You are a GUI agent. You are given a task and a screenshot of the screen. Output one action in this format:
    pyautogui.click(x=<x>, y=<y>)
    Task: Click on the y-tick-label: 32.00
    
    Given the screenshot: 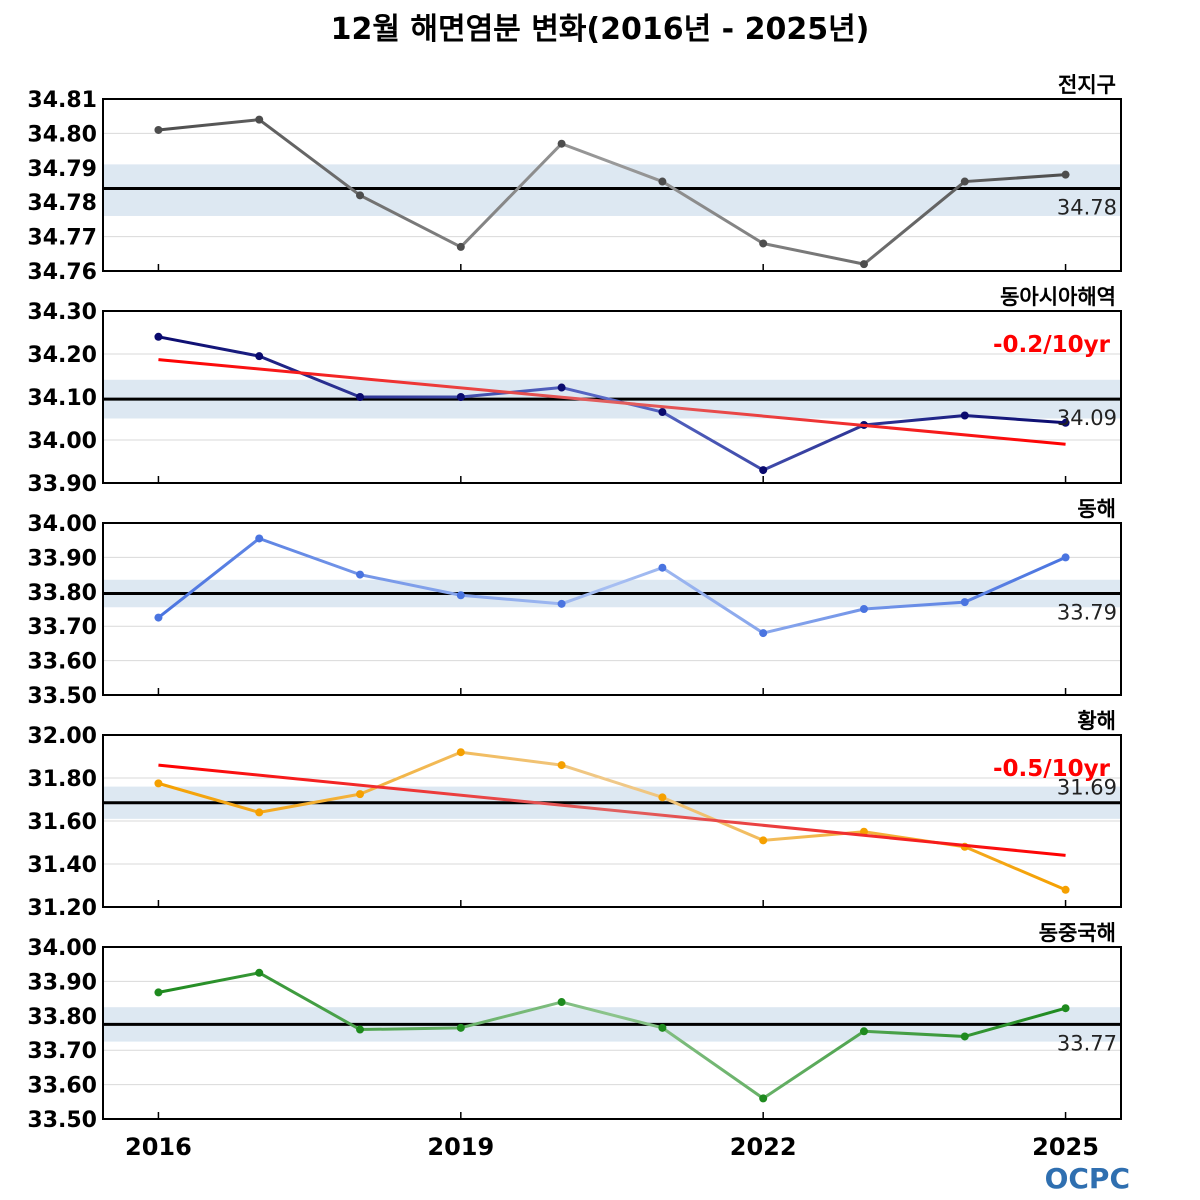 What is the action you would take?
    pyautogui.click(x=62, y=736)
    